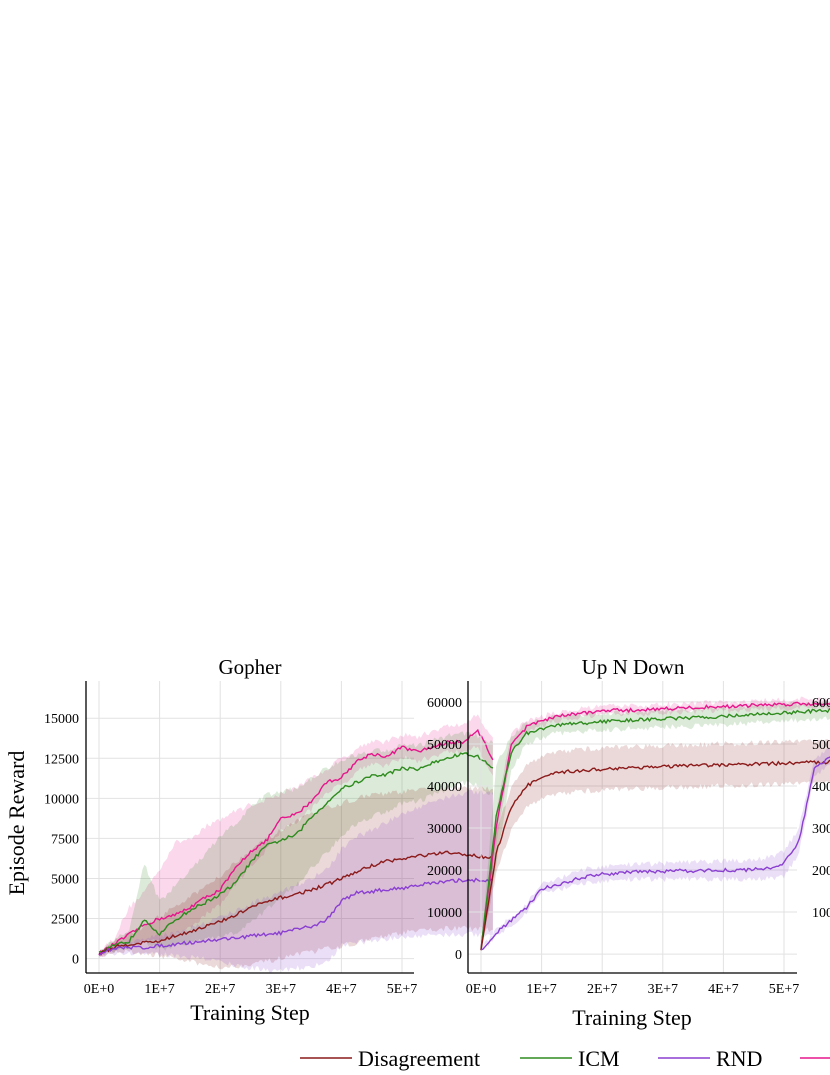 Image resolution: width=830 pixels, height=1075 pixels. Describe the element at coordinates (65, 879) in the screenshot. I see `y-tick-label: 5000` at that location.